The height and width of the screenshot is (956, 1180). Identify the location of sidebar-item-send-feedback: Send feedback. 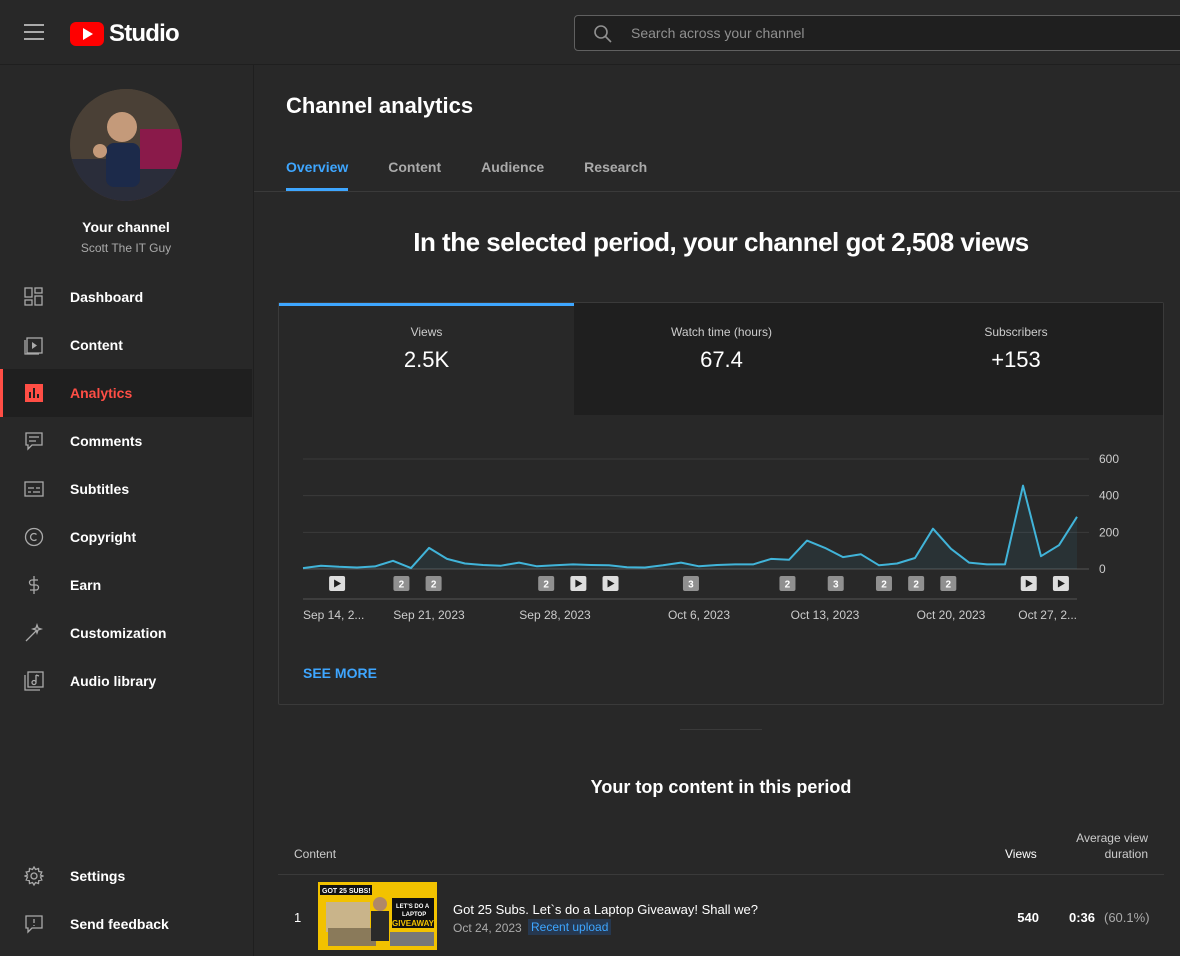
(126, 924).